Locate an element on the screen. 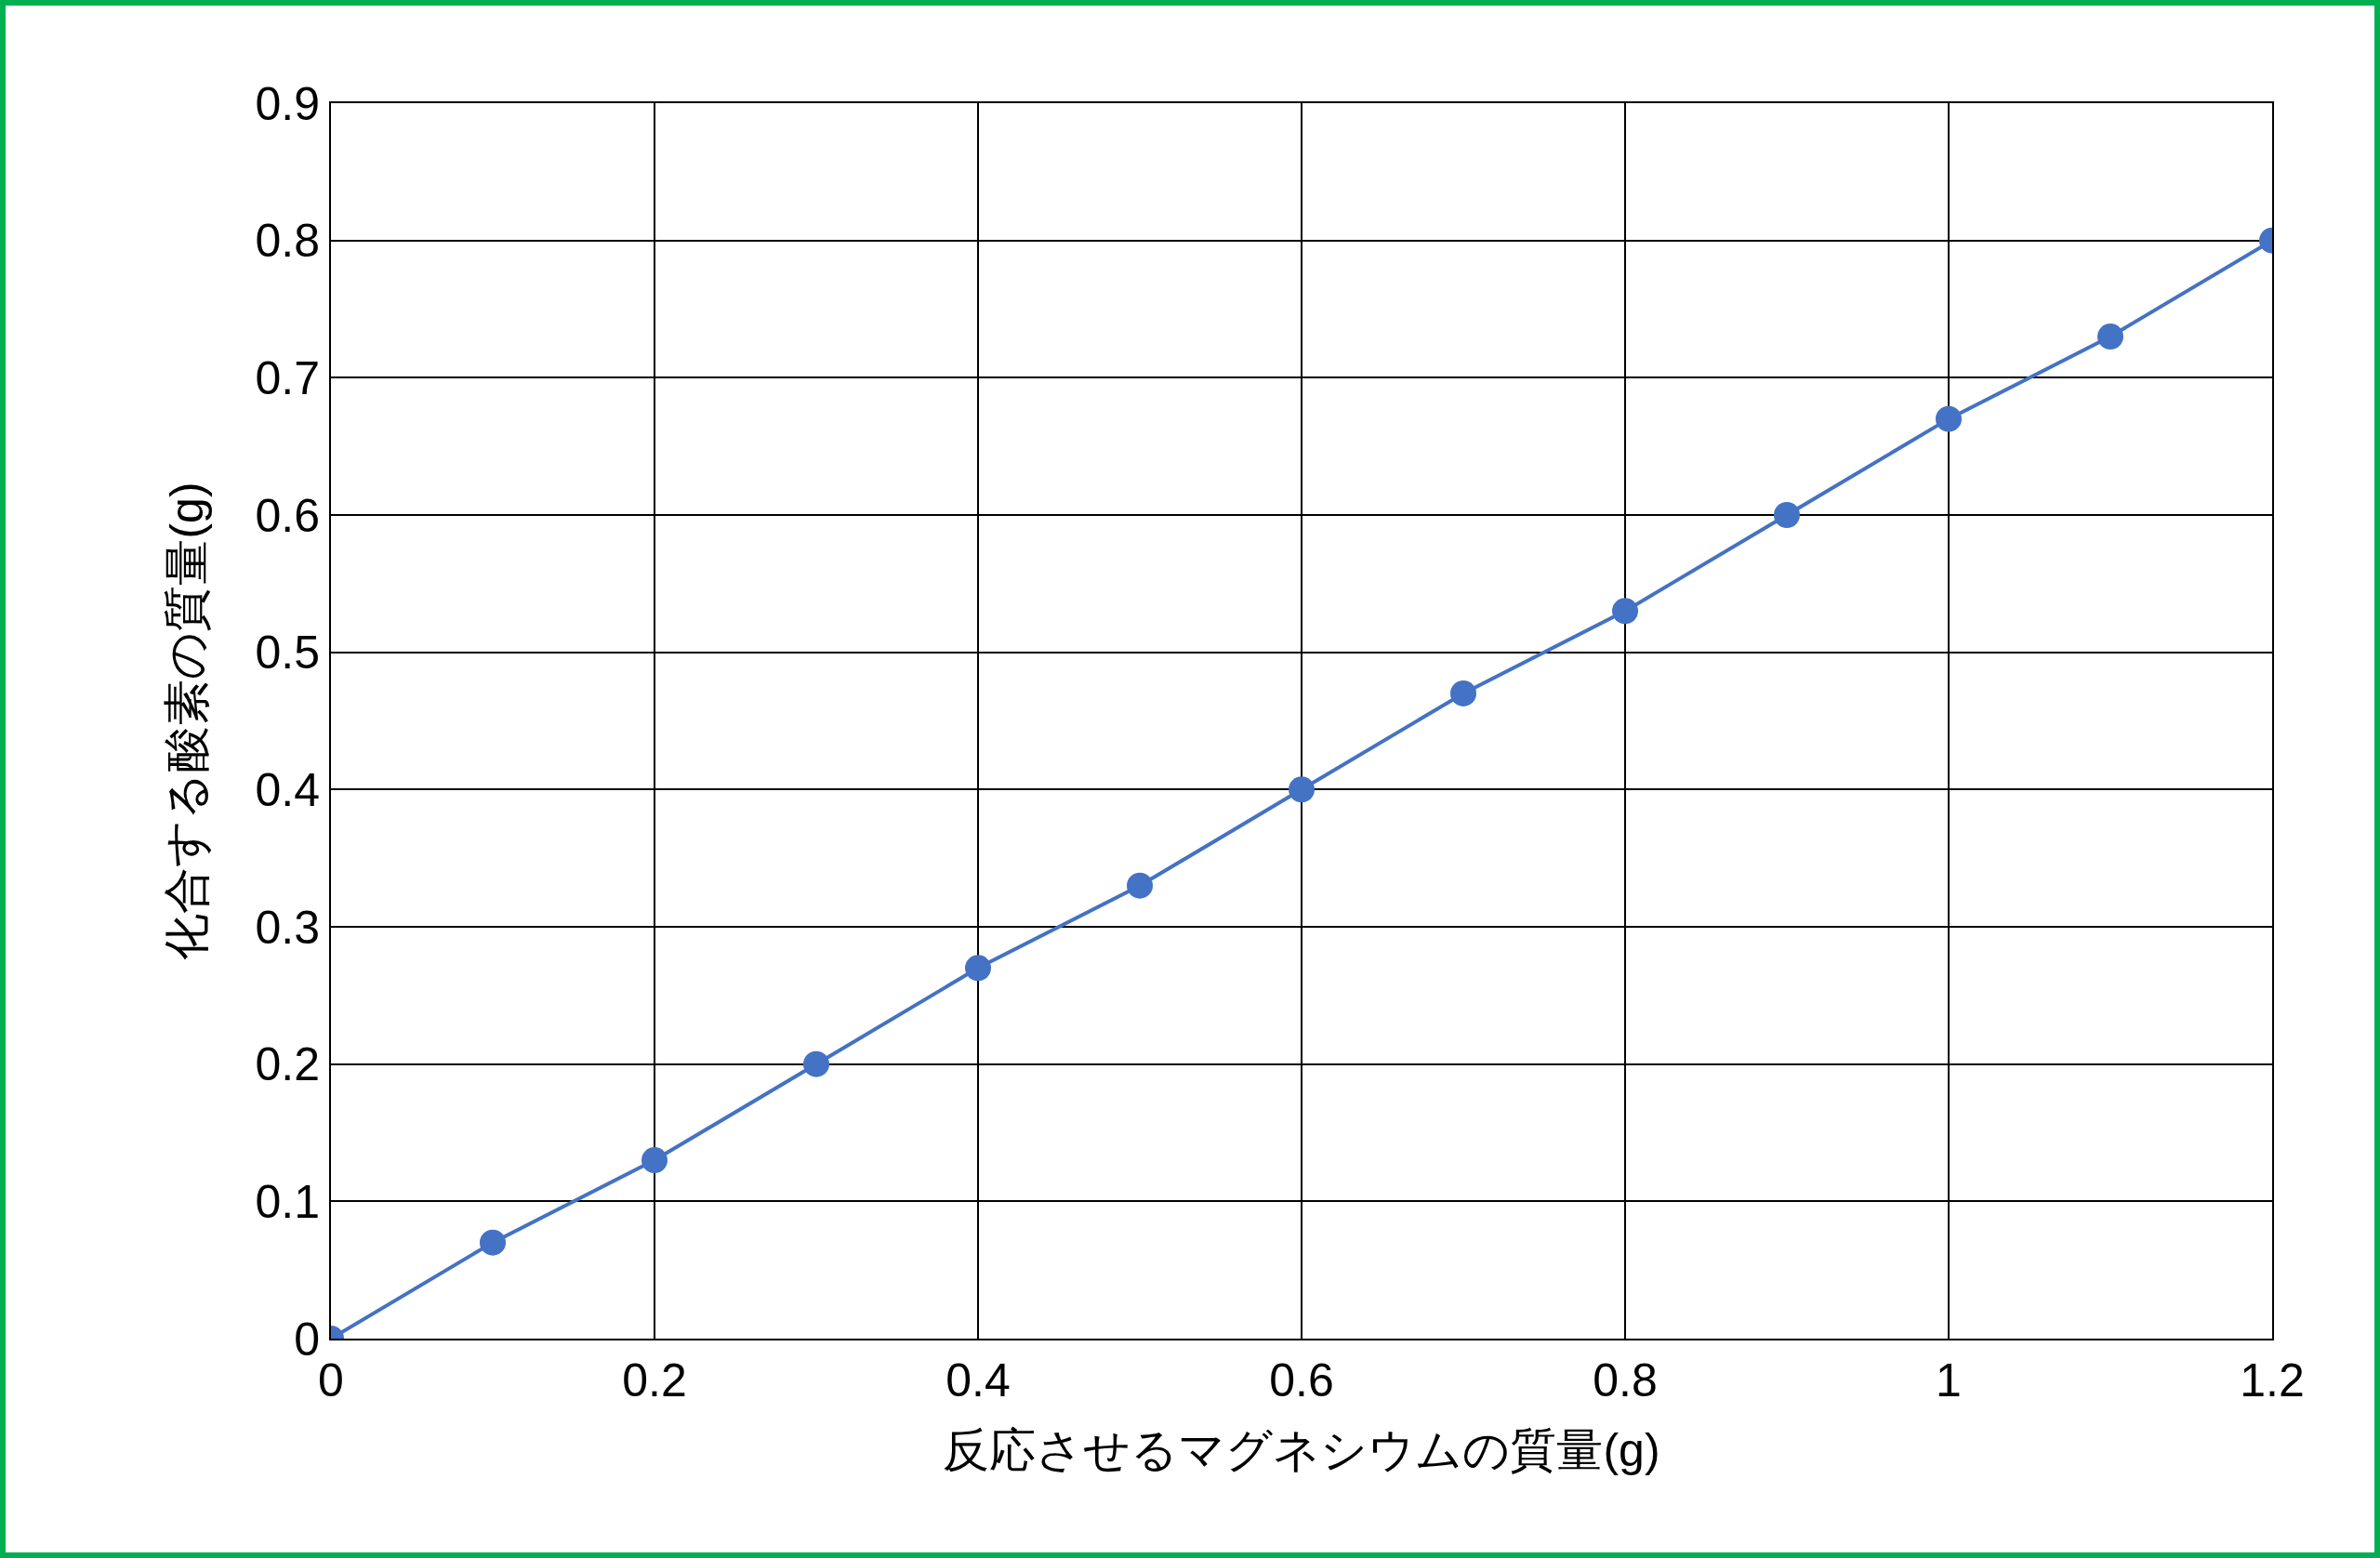 Image resolution: width=2380 pixels, height=1558 pixels. x-tick-label: 0.2 is located at coordinates (654, 1380).